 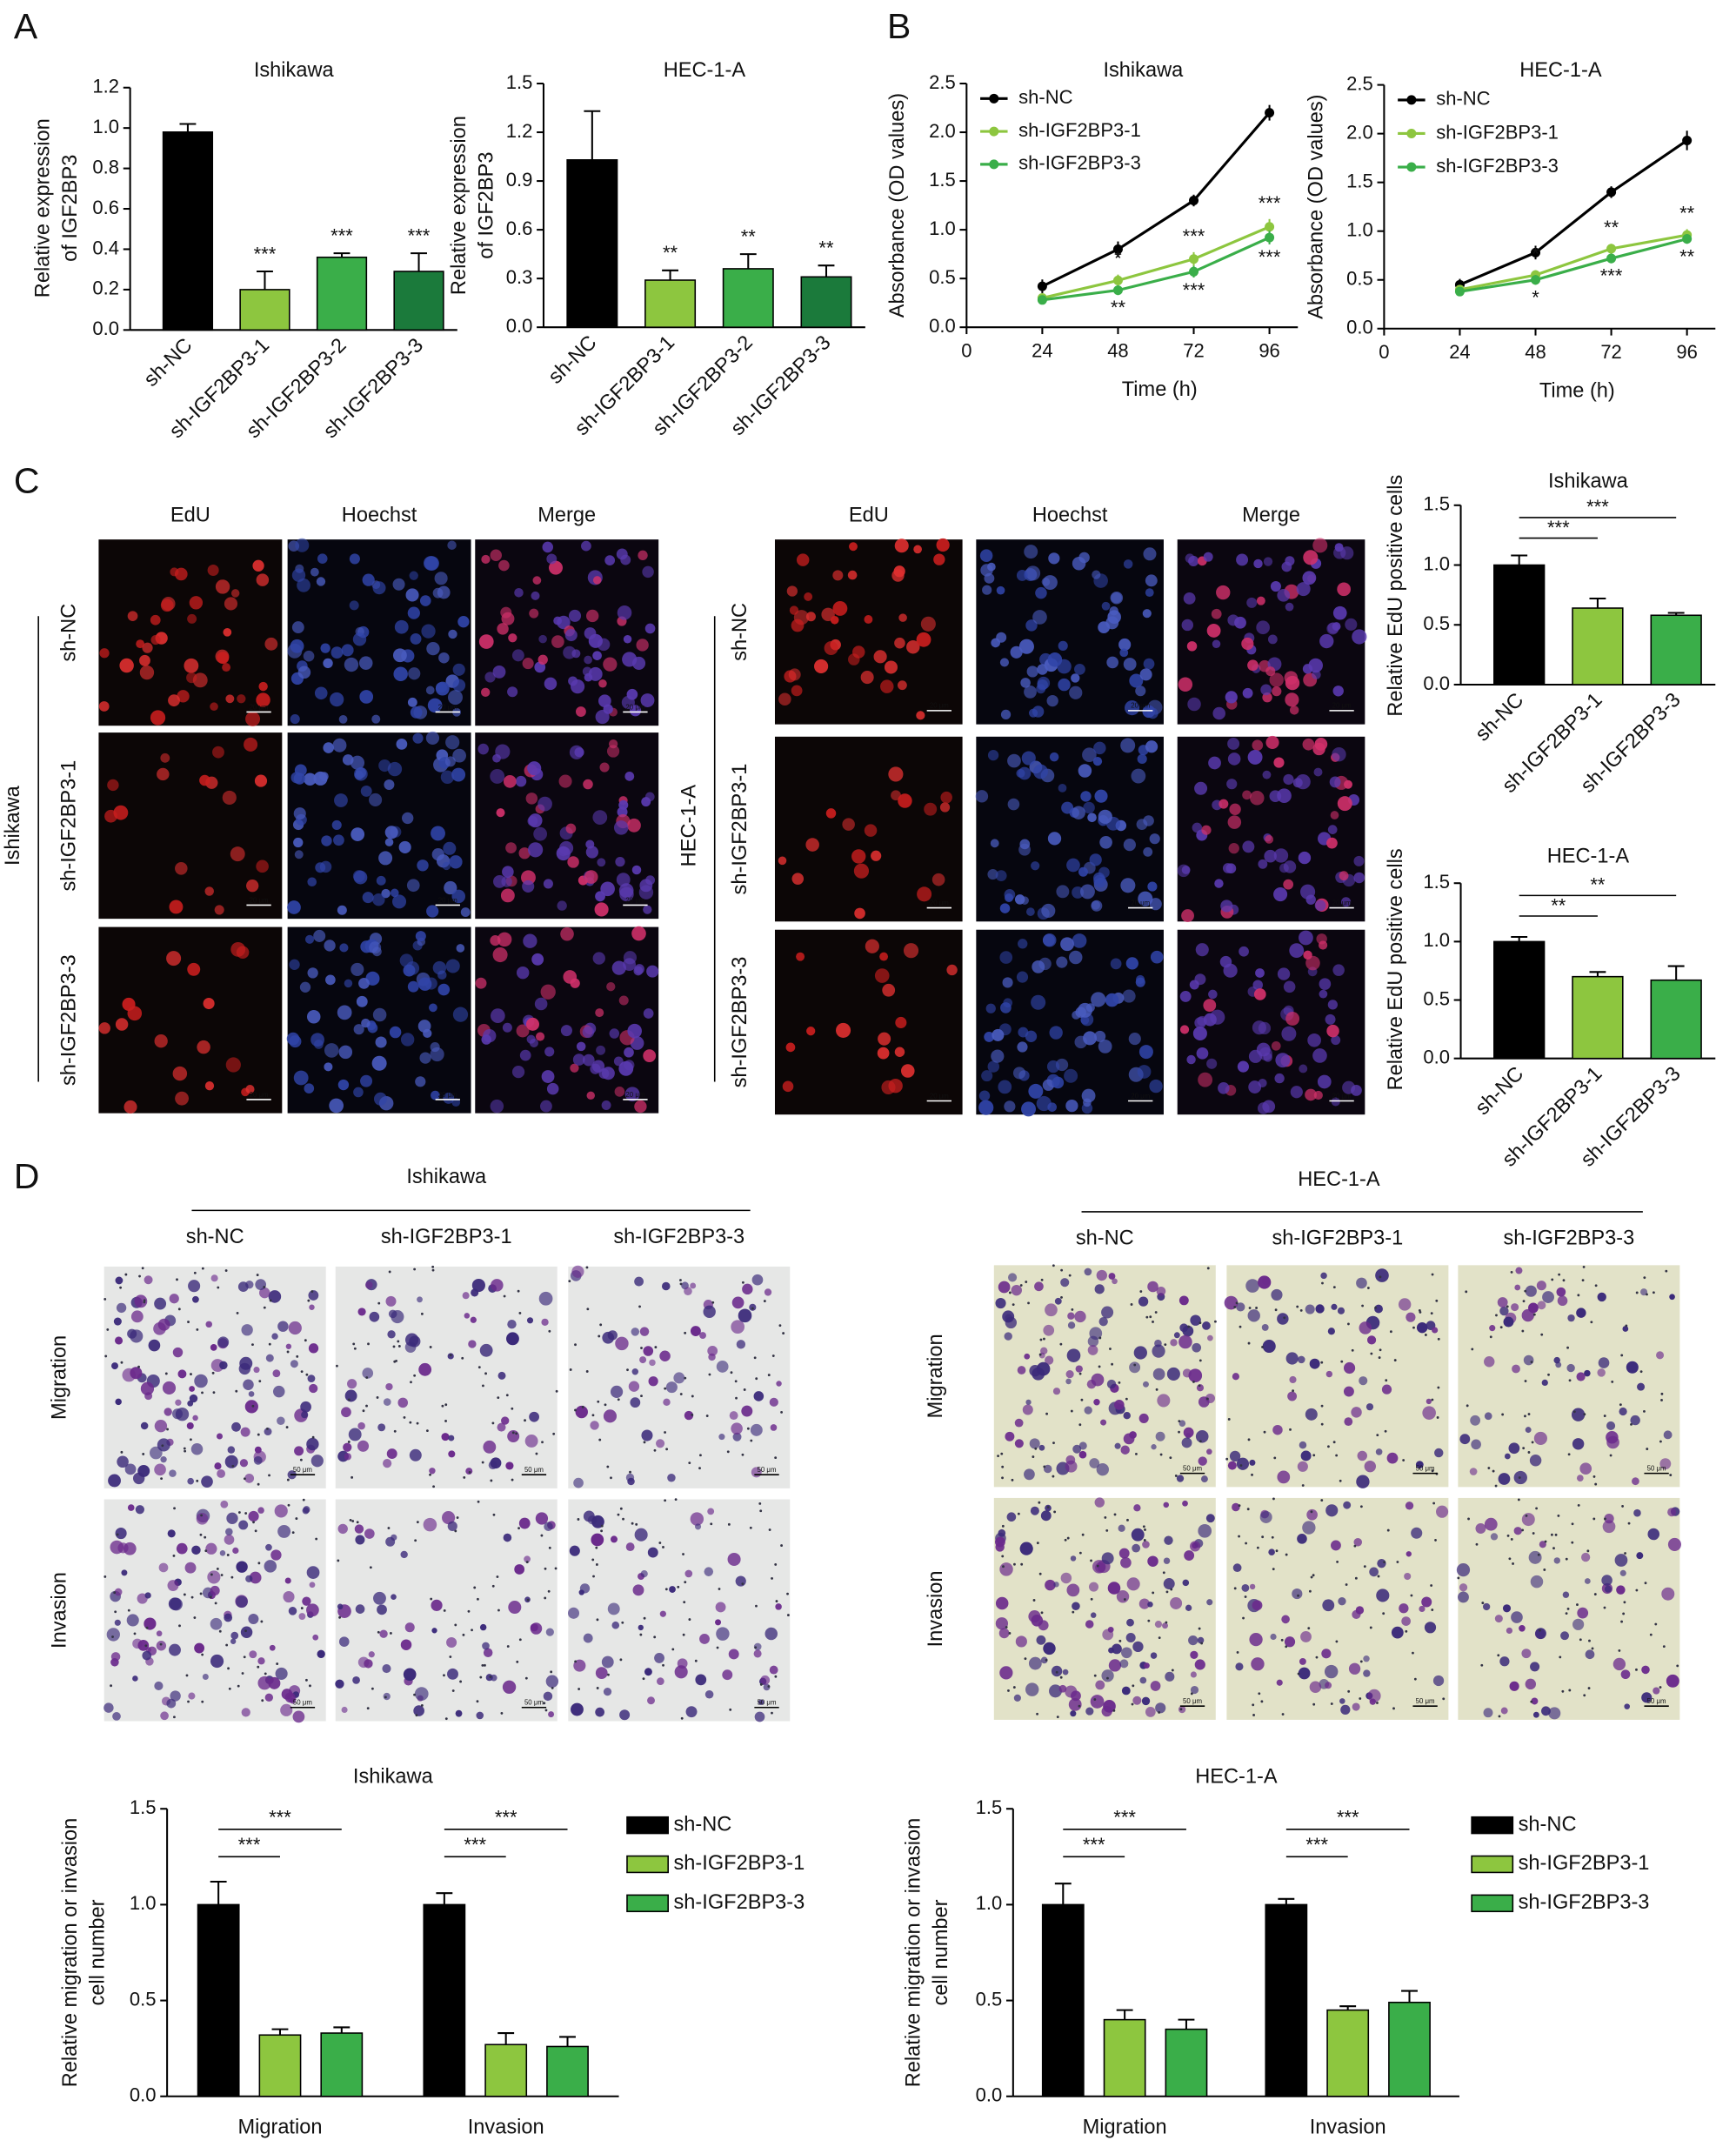 What do you see at coordinates (1079, 163) in the screenshot?
I see `legend-label: sh-IGF2BP3-3` at bounding box center [1079, 163].